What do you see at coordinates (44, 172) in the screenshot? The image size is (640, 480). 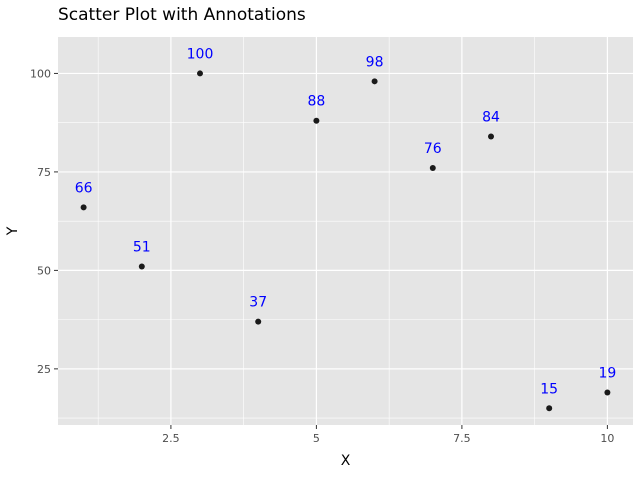 I see `y-tick-label: 75` at bounding box center [44, 172].